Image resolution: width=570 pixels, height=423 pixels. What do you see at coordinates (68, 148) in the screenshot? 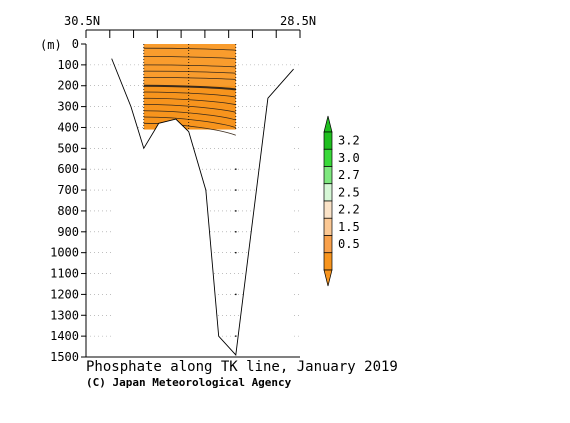
I see `y-tick-label: 500` at bounding box center [68, 148].